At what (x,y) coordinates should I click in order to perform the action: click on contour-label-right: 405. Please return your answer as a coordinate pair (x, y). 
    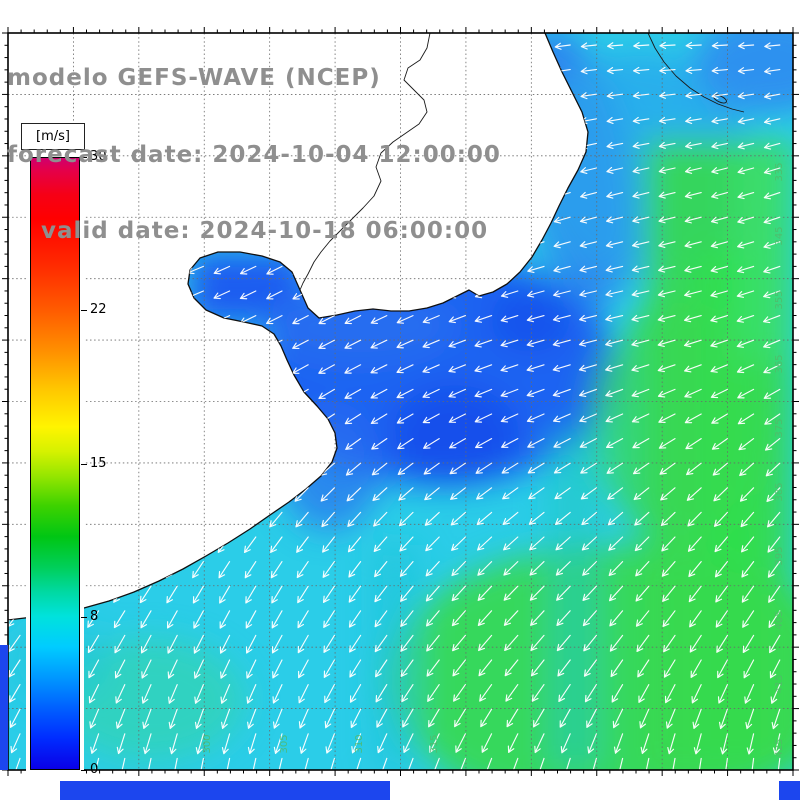
    Looking at the image, I should click on (779, 619).